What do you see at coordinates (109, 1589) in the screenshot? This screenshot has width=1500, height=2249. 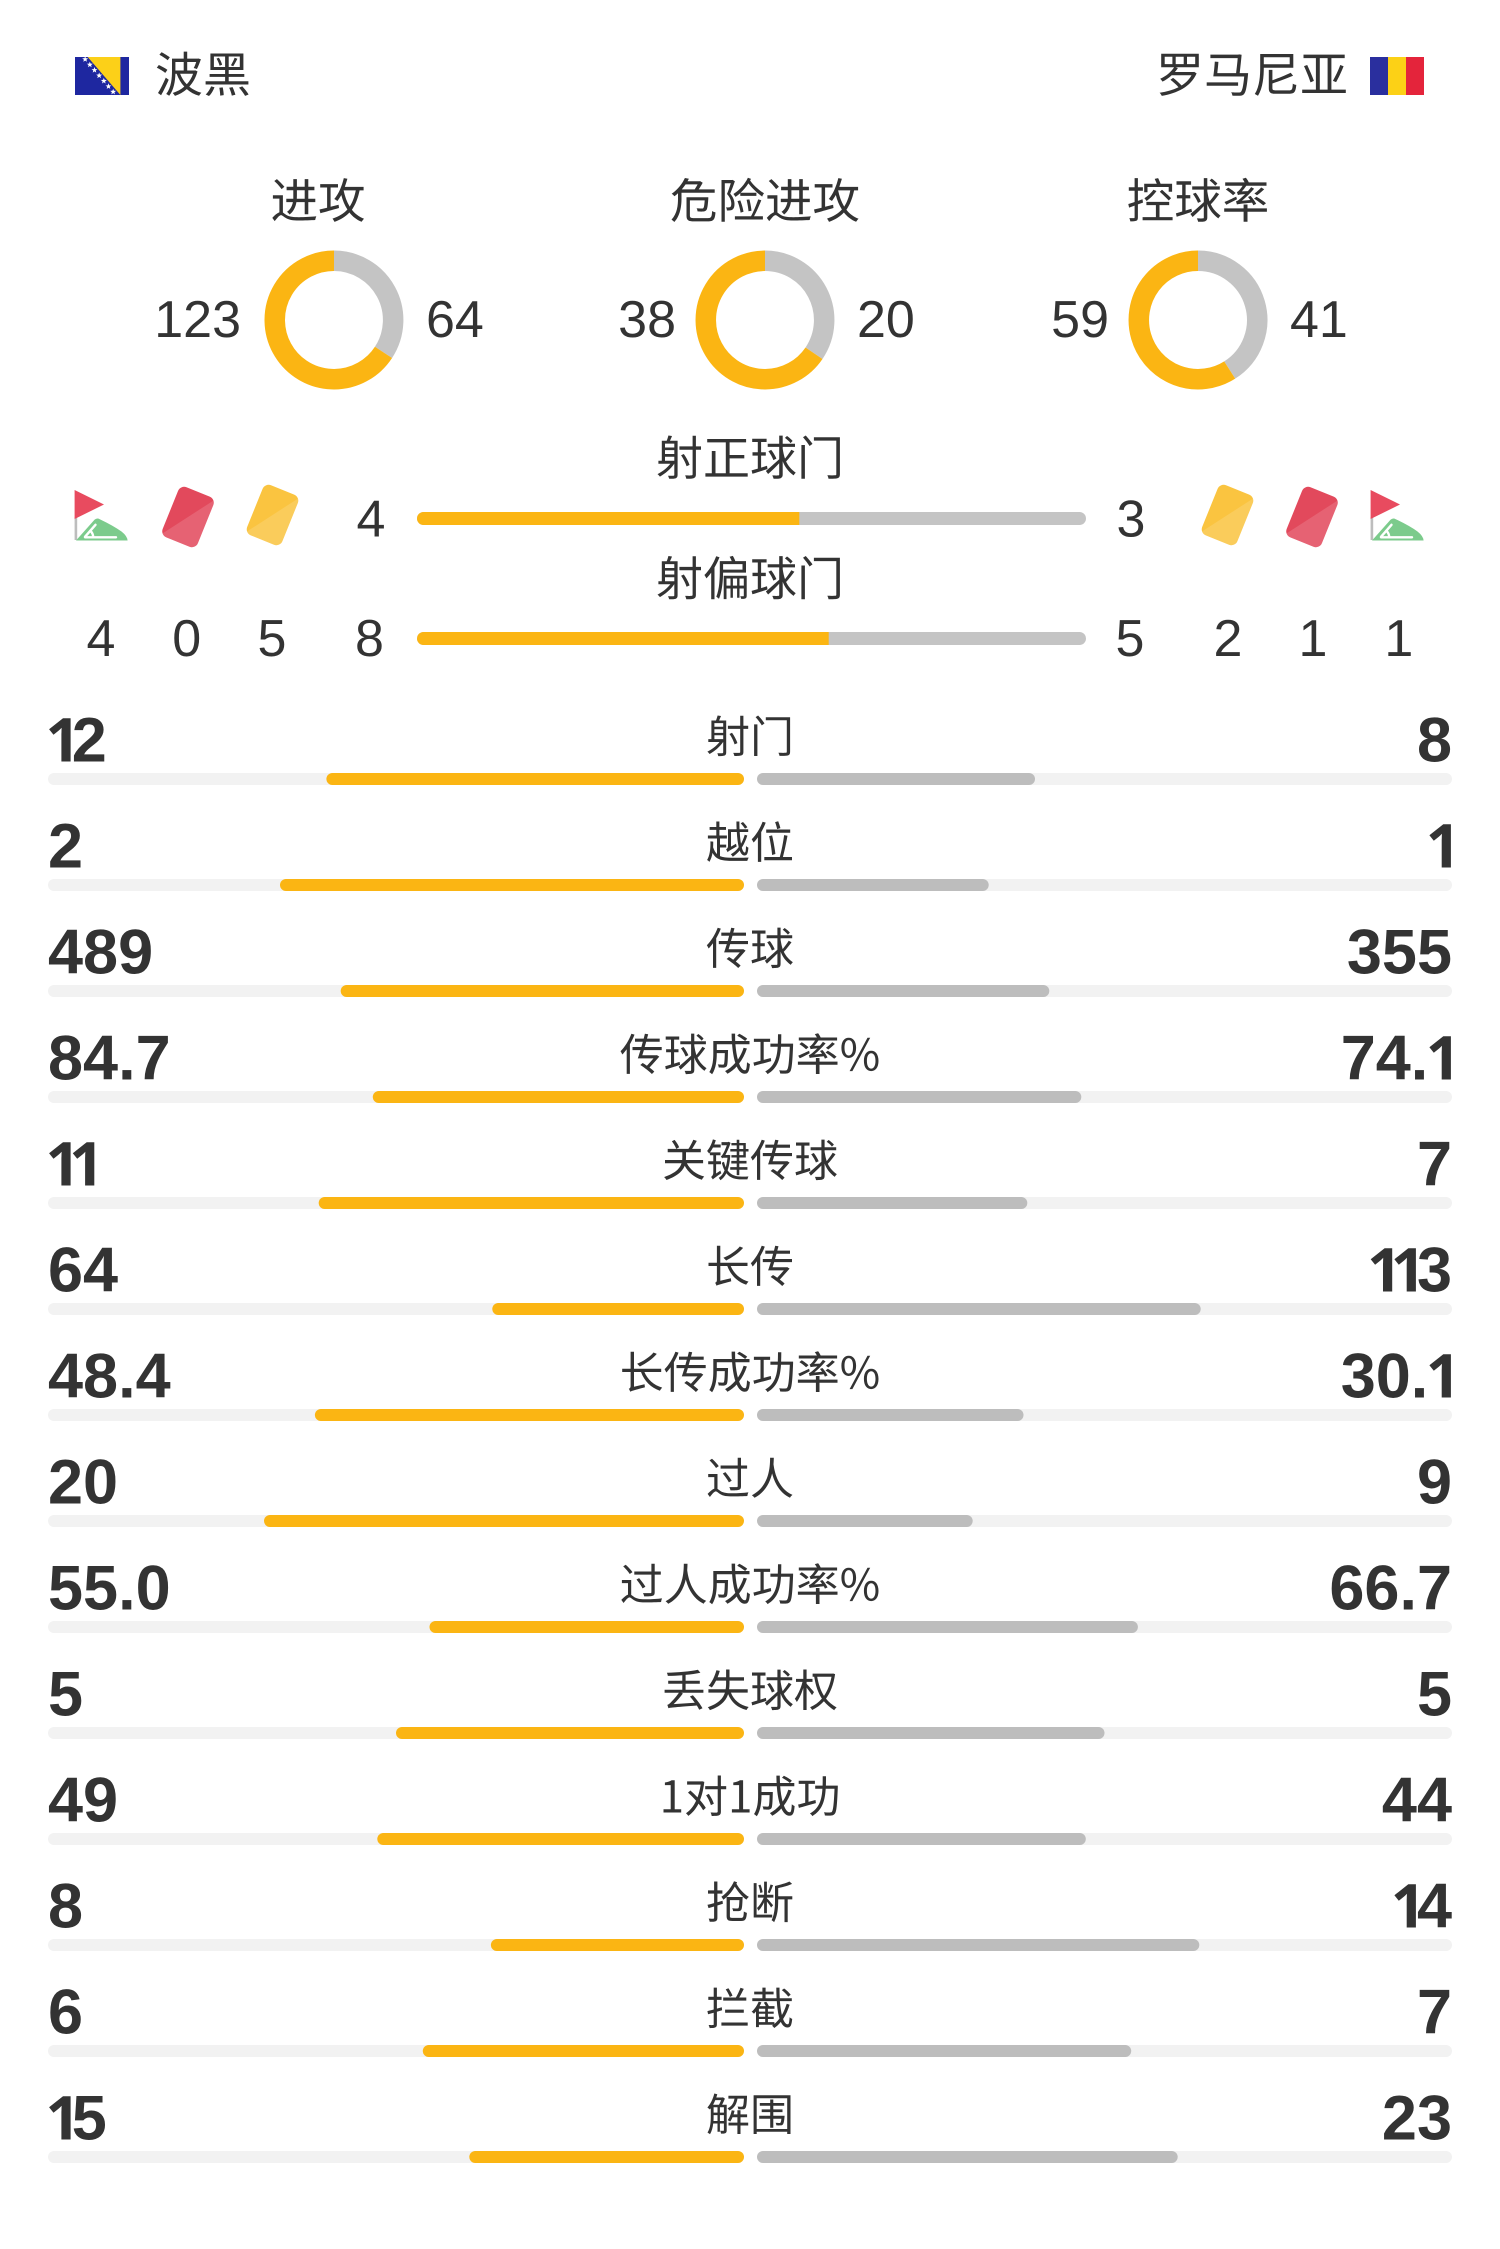 I see `svg-text: 55.0` at bounding box center [109, 1589].